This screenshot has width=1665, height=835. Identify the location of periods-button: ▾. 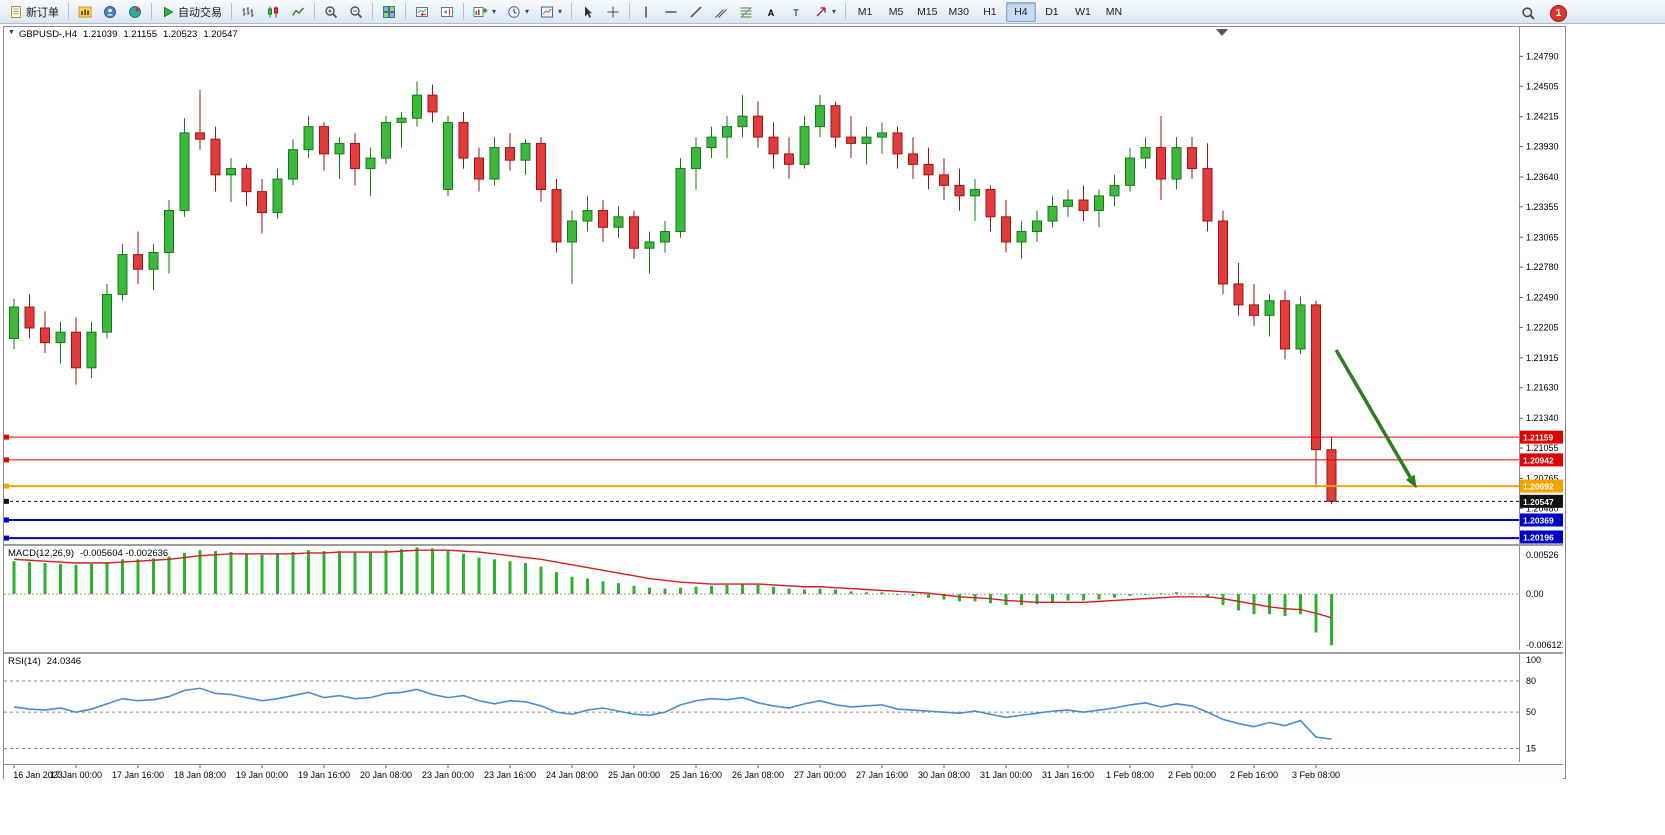
(518, 12).